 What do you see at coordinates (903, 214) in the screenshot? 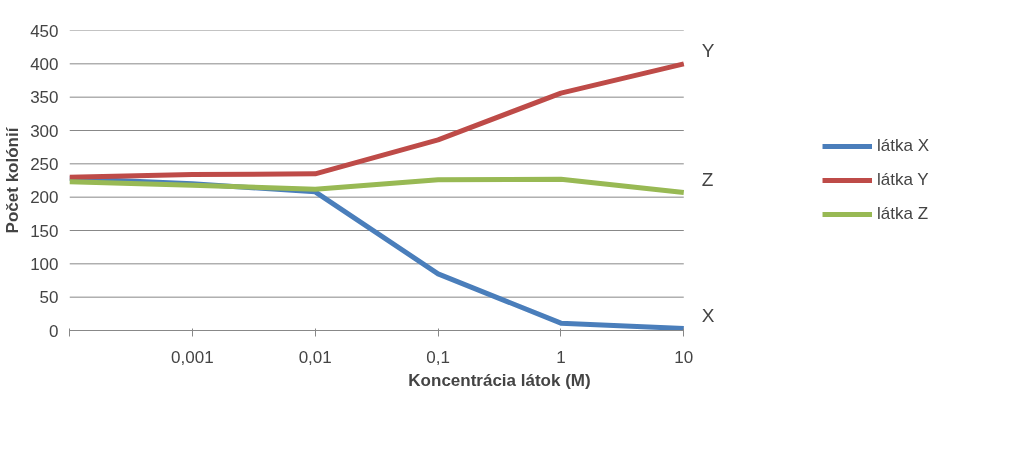
I see `legend-label: látka Z` at bounding box center [903, 214].